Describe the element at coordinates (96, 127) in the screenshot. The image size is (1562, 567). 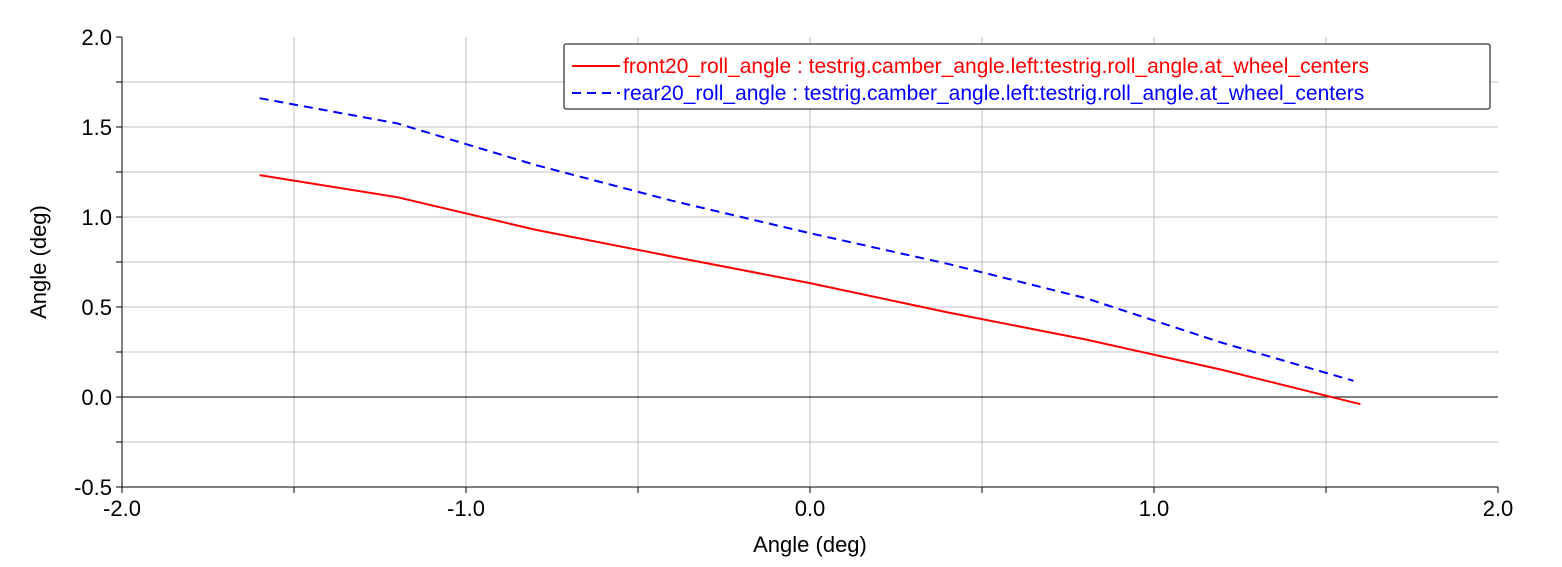
I see `y-tick-label: 1.5` at that location.